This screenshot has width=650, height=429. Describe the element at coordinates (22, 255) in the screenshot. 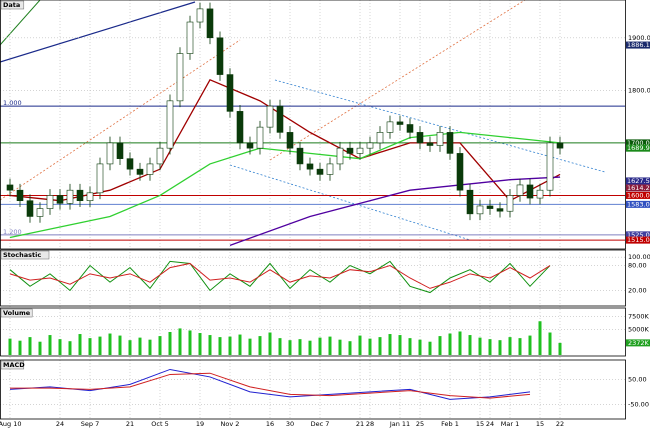

I see `panel-title: Stochastic` at that location.